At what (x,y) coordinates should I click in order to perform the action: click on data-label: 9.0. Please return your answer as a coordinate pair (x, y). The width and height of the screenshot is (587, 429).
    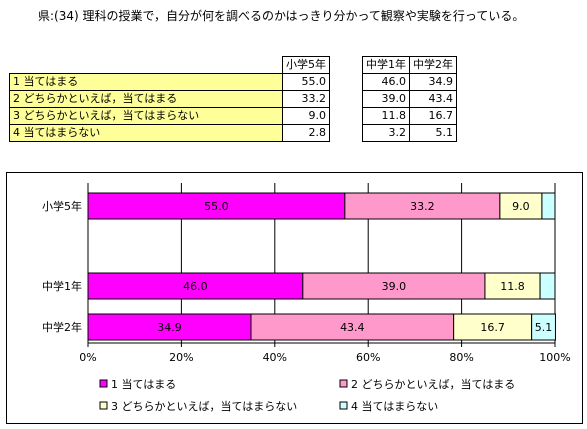
    Looking at the image, I should click on (521, 206).